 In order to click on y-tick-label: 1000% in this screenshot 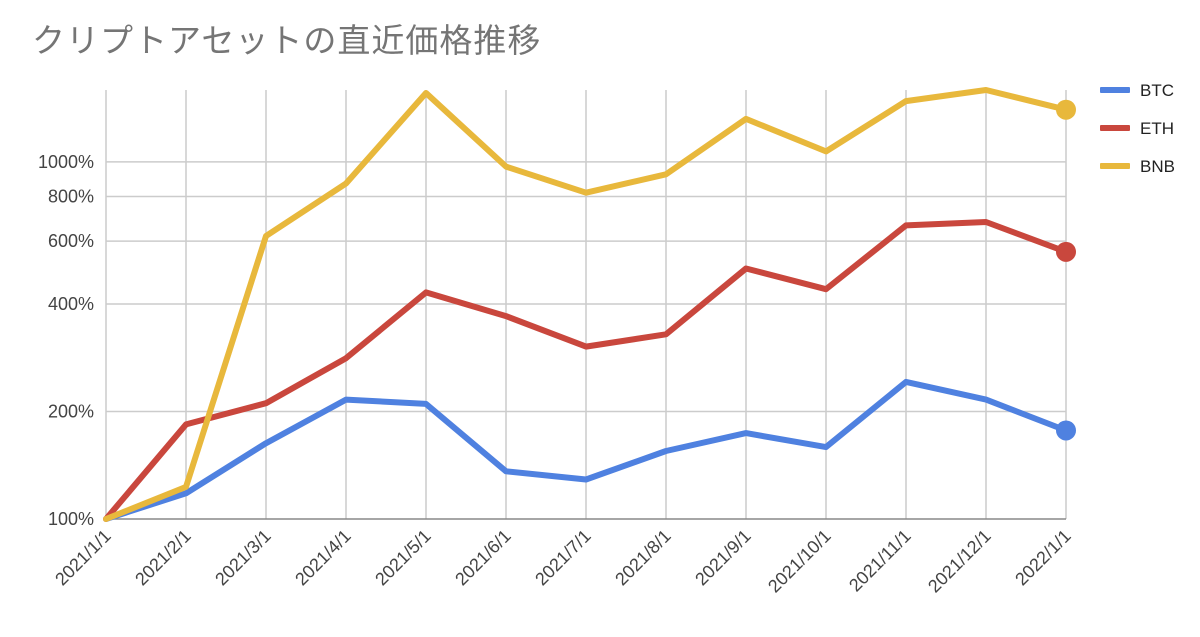, I will do `click(66, 162)`.